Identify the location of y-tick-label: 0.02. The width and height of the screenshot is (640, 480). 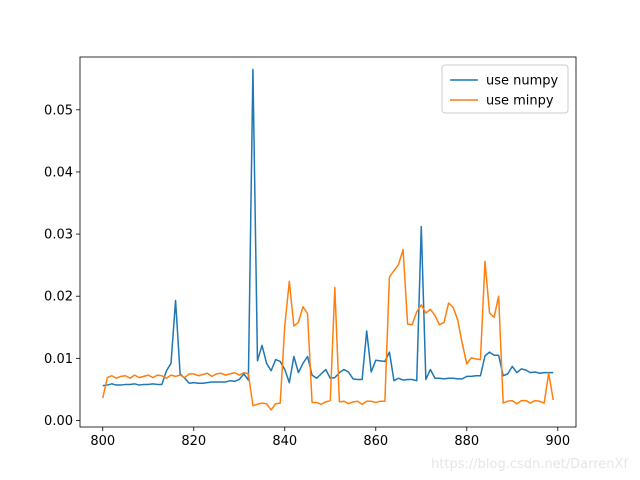
(58, 297).